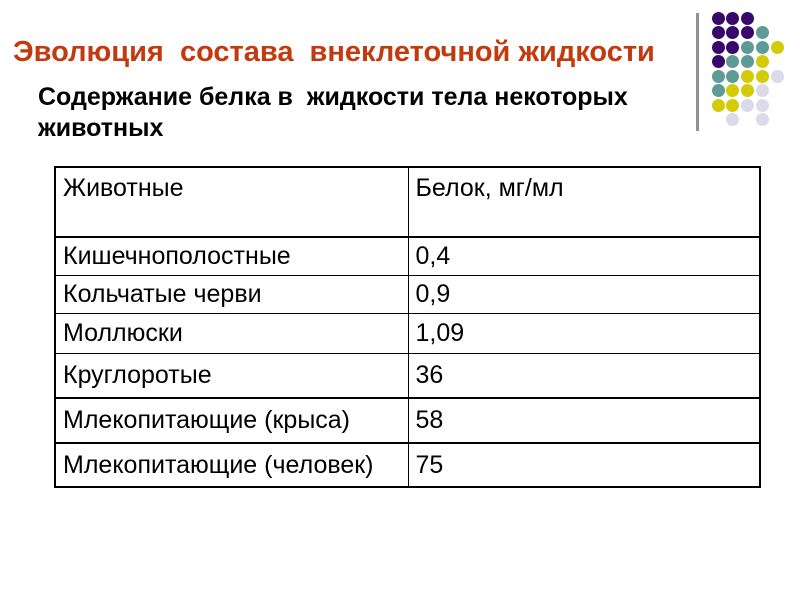 The image size is (800, 600). Describe the element at coordinates (584, 375) in the screenshot. I see `value-cell: 36` at that location.